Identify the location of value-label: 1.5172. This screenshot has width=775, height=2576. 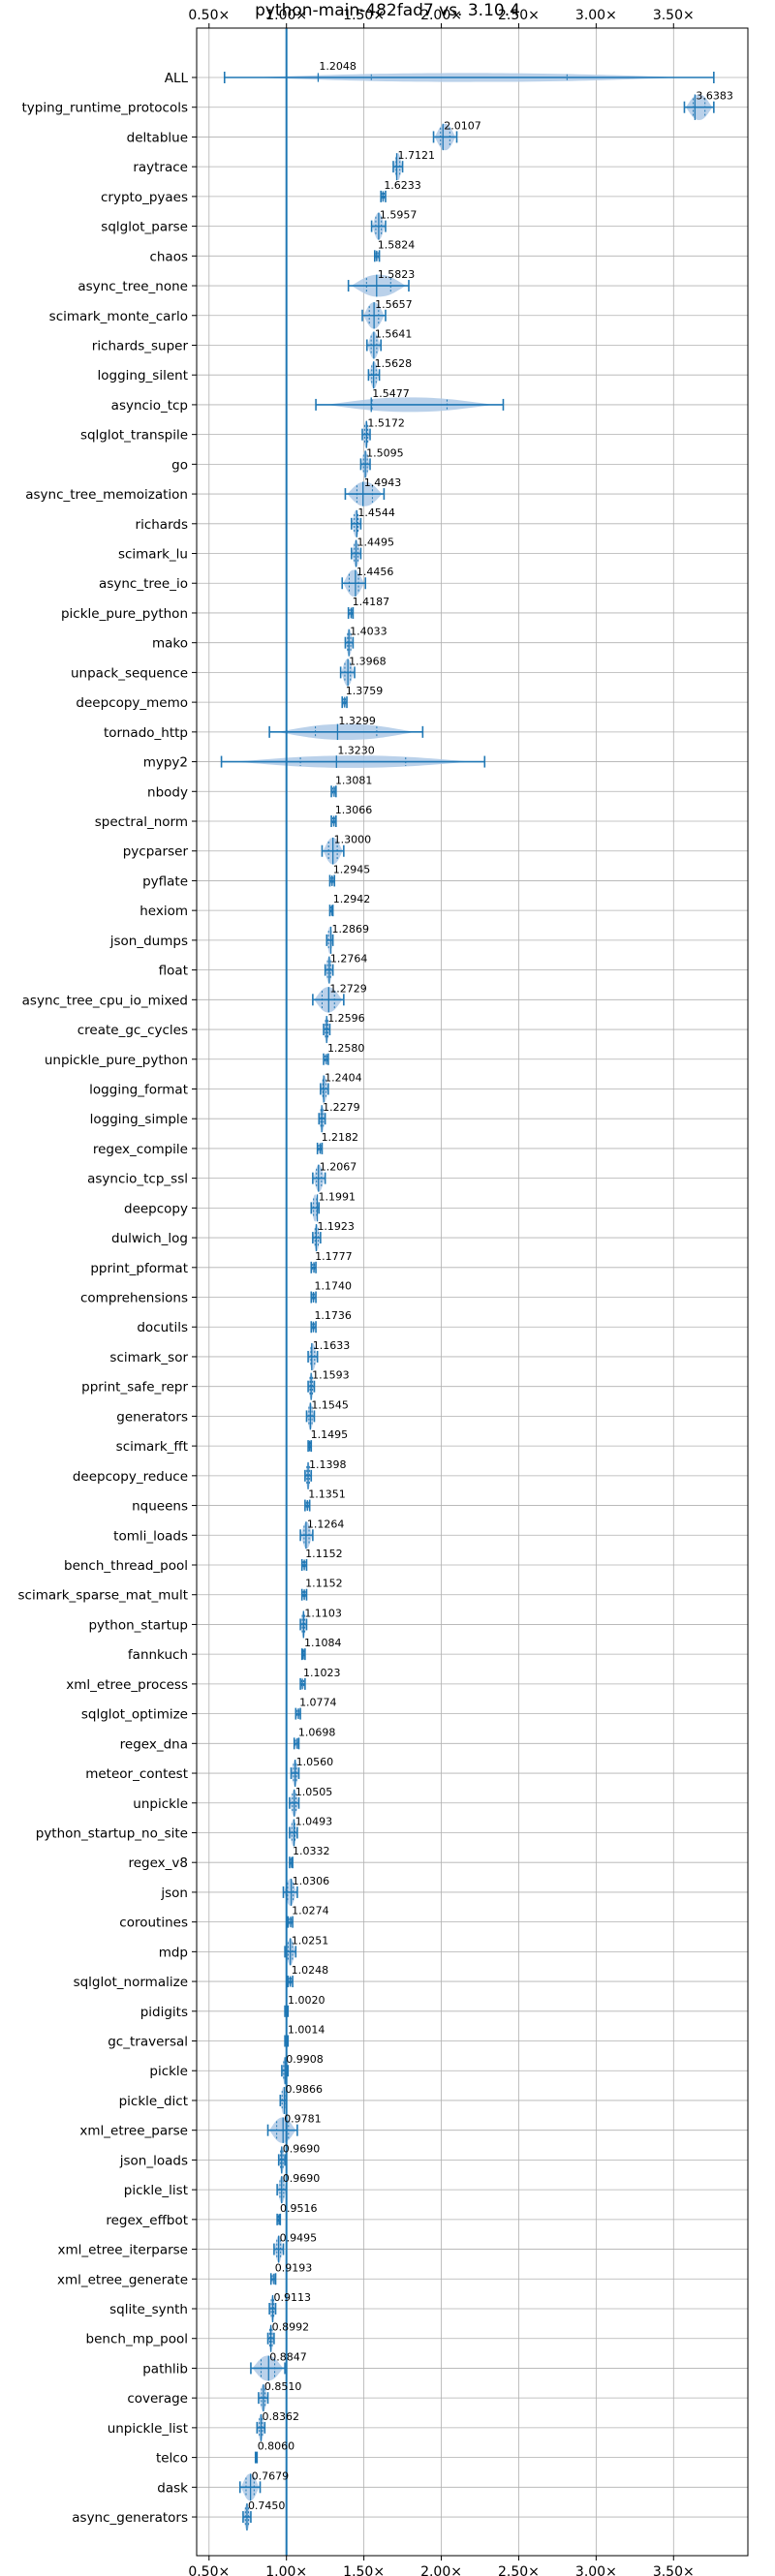
(386, 423).